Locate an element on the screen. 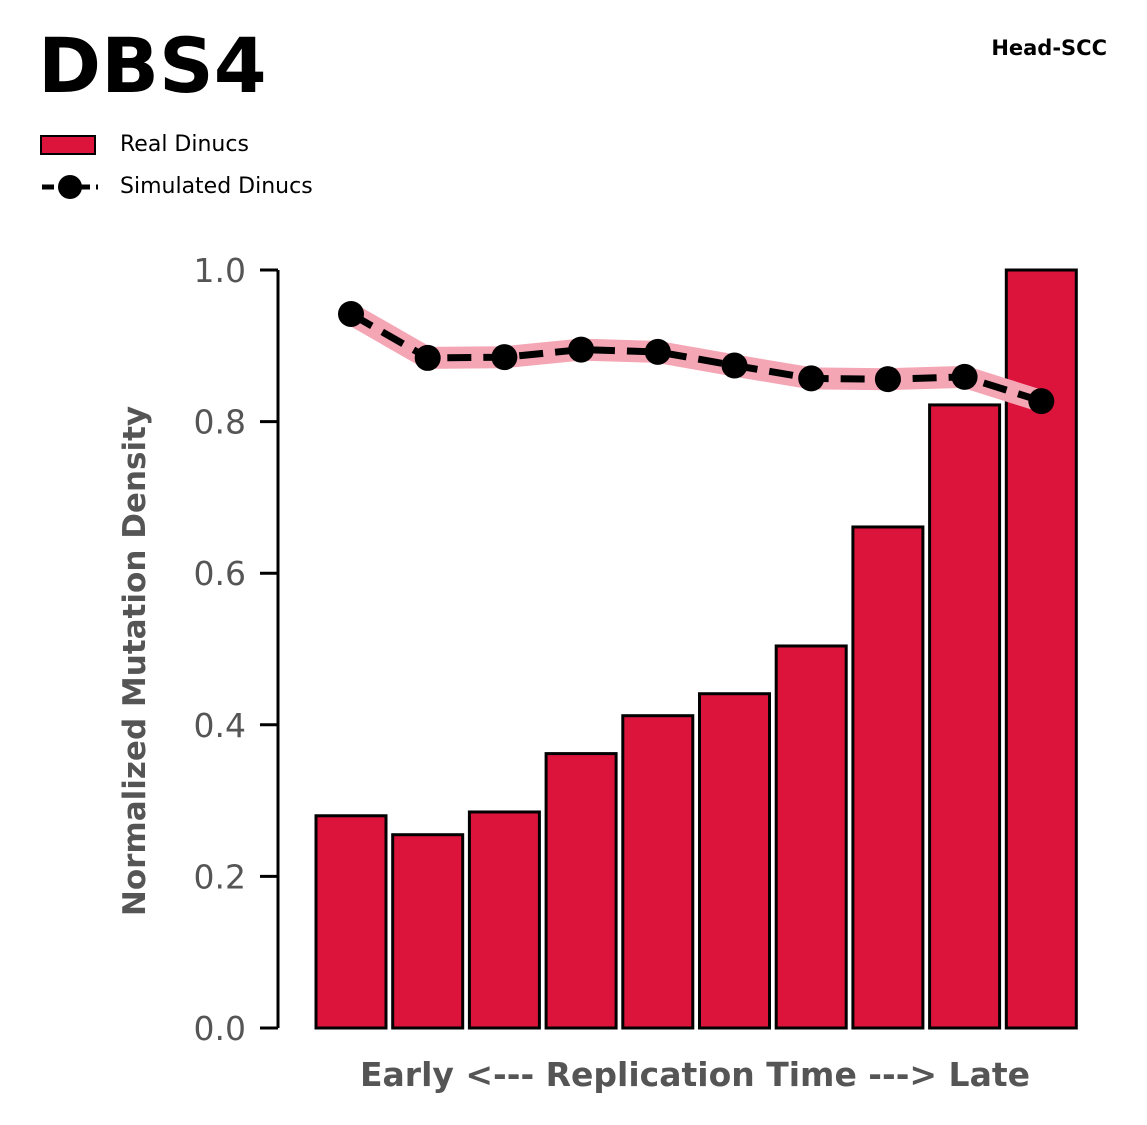 Image resolution: width=1147 pixels, height=1125 pixels. y-tick-label: 0.6 is located at coordinates (220, 573).